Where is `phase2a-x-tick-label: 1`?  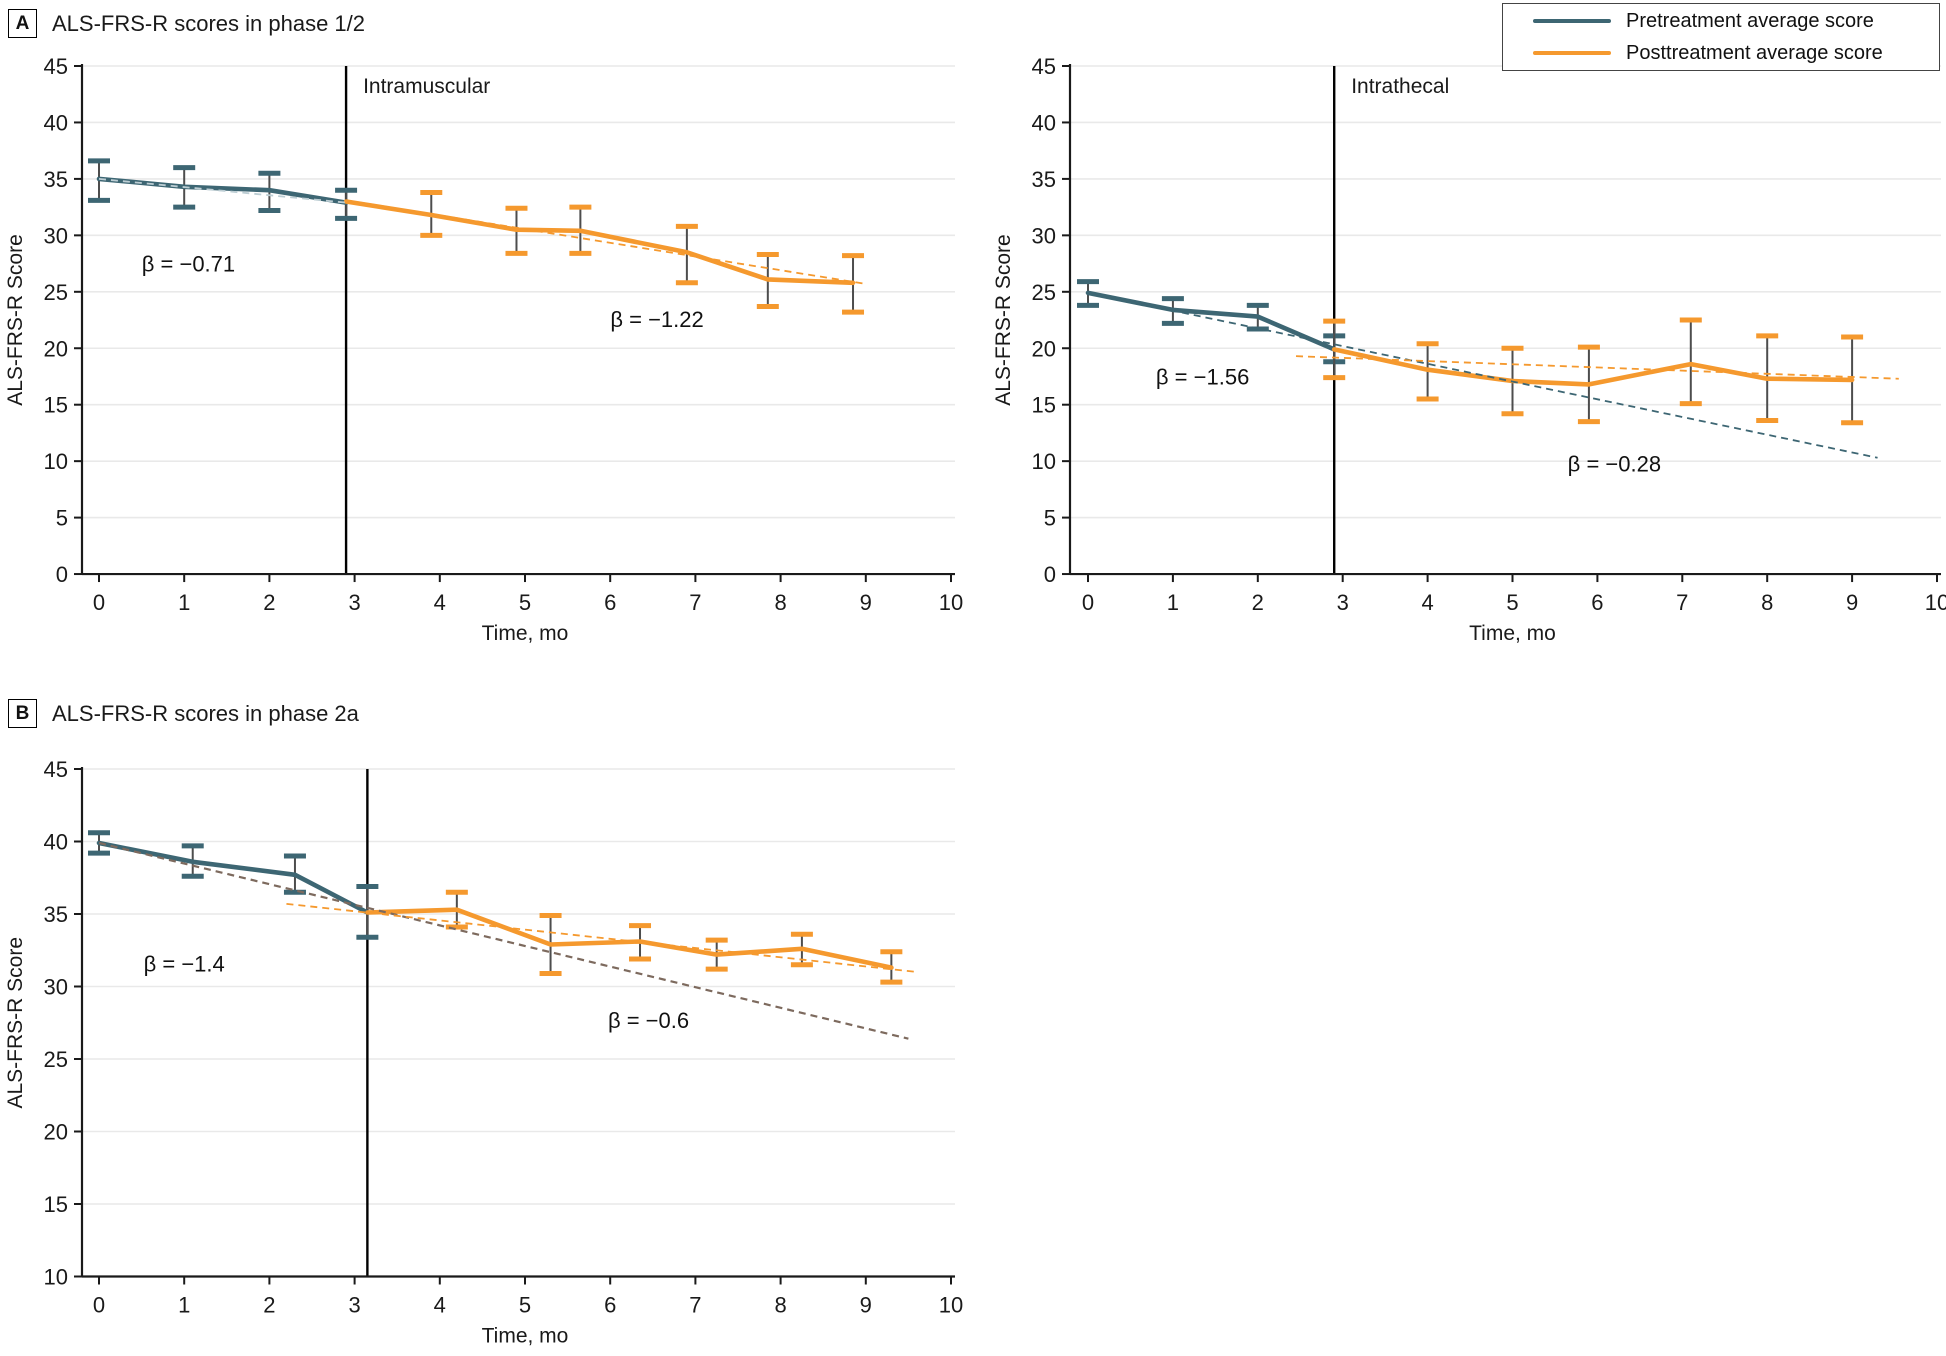
phase2a-x-tick-label: 1 is located at coordinates (184, 1305).